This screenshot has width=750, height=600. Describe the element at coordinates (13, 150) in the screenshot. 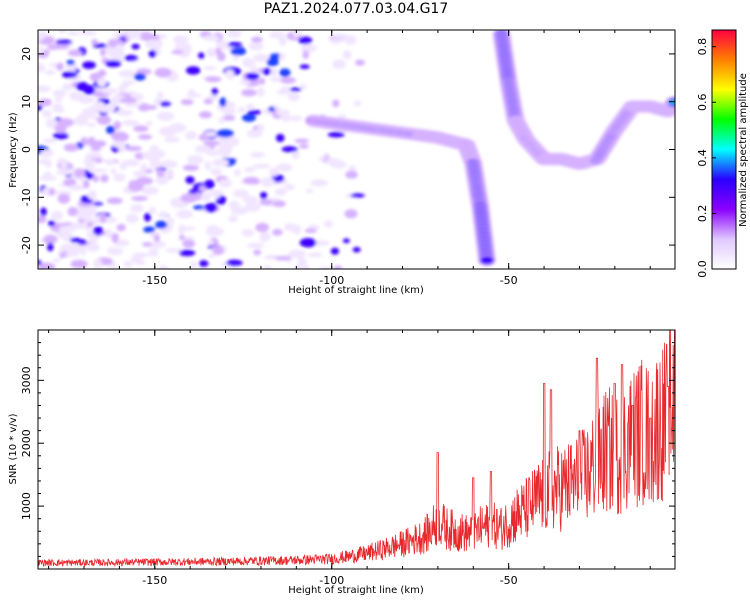

I see `spectrogram-ylabel: Frequency (Hz)` at that location.